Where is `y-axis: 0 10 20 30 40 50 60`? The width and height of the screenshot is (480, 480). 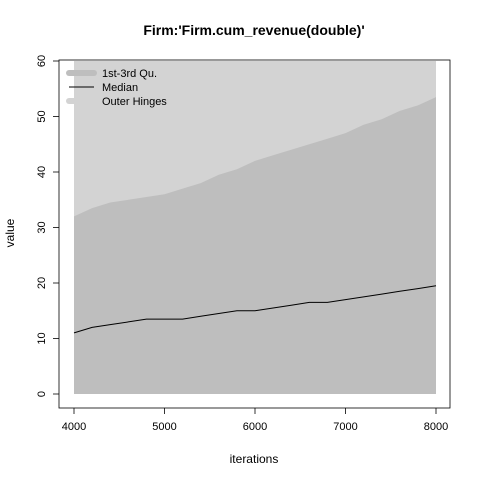 y-axis: 0 10 20 30 40 50 60 is located at coordinates (47, 226).